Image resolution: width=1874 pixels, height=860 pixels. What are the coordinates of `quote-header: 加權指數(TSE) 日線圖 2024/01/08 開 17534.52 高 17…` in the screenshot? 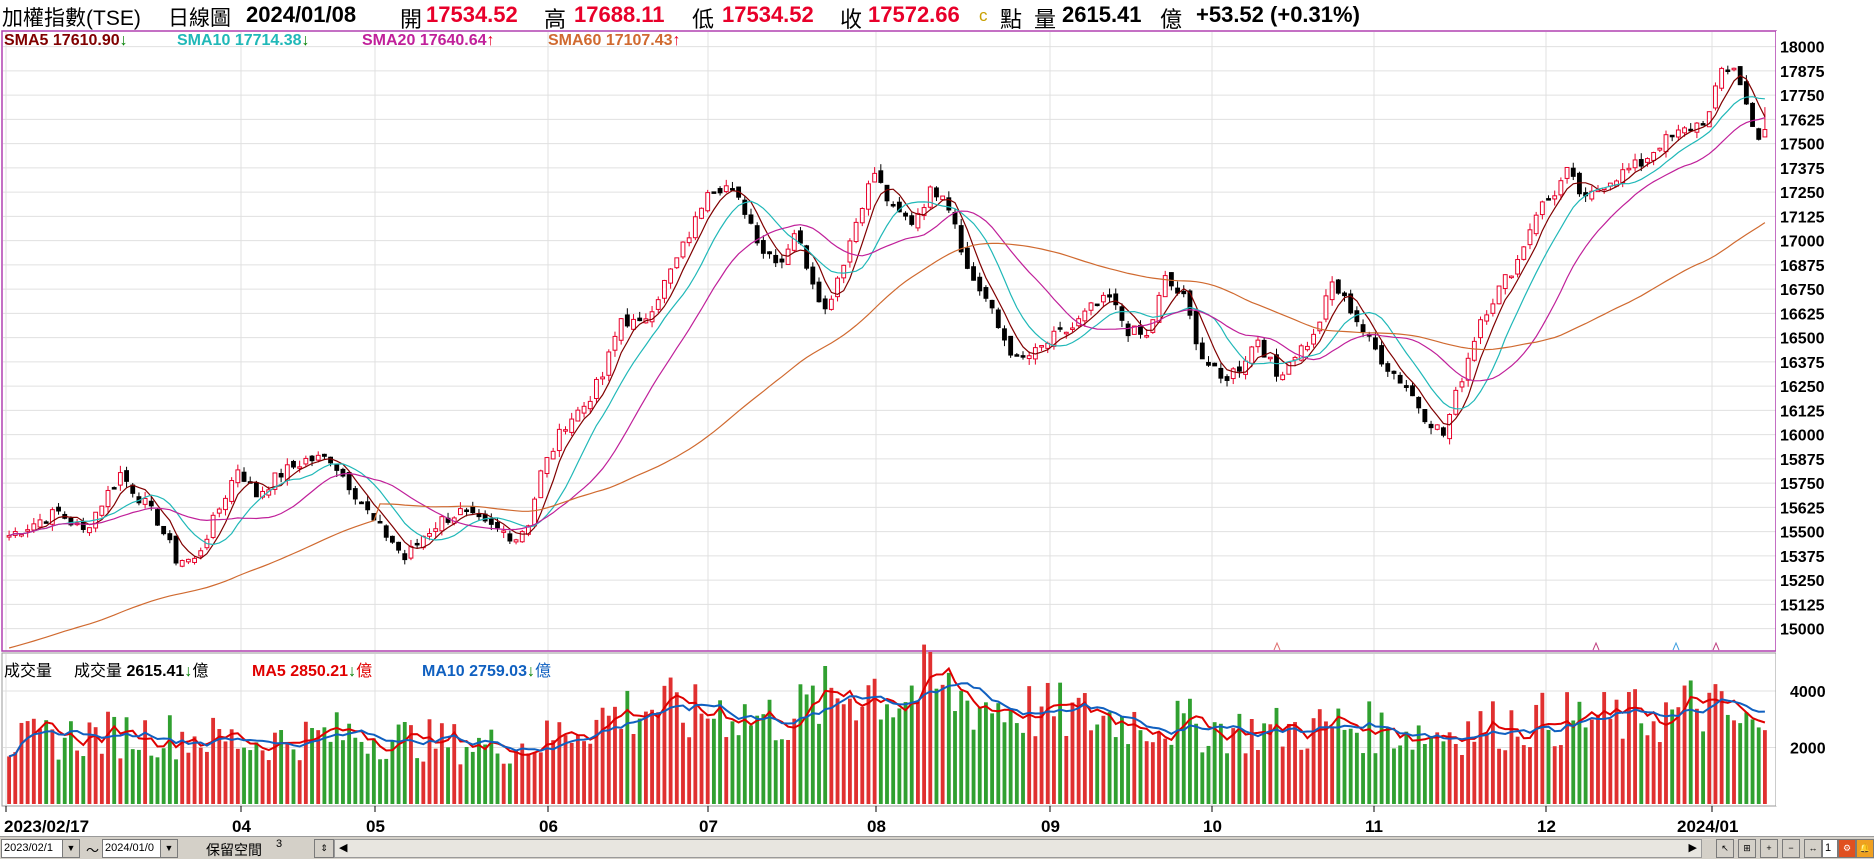 It's located at (937, 16).